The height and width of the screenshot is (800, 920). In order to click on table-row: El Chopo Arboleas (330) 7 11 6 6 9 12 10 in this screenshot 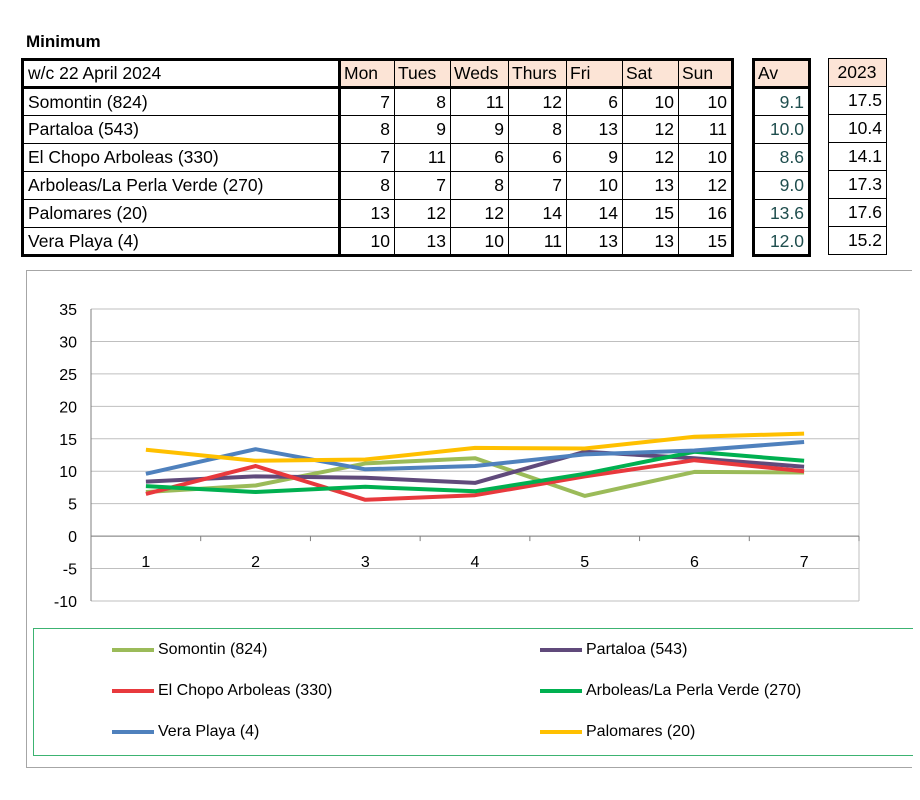, I will do `click(377, 157)`.